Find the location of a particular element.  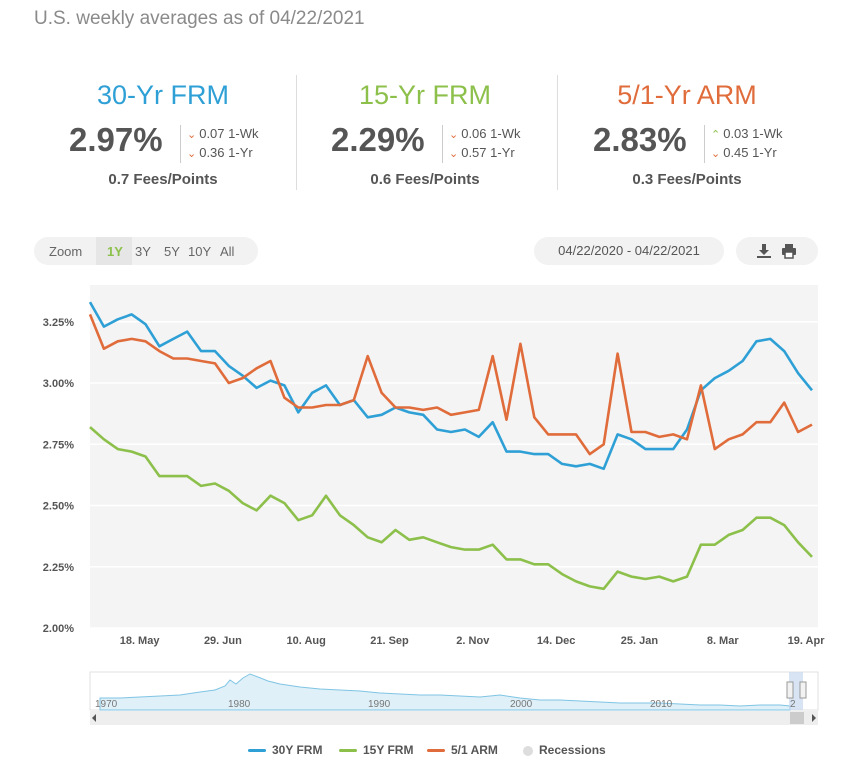

chart-toolbar is located at coordinates (777, 251).